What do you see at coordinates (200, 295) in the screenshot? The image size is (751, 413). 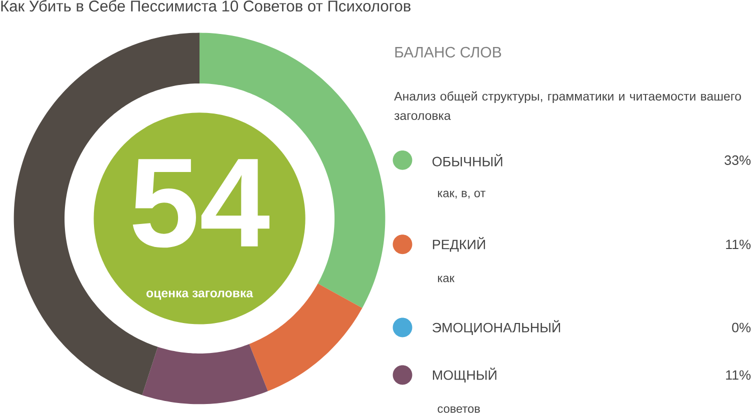 I see `text: оценка заголовка` at bounding box center [200, 295].